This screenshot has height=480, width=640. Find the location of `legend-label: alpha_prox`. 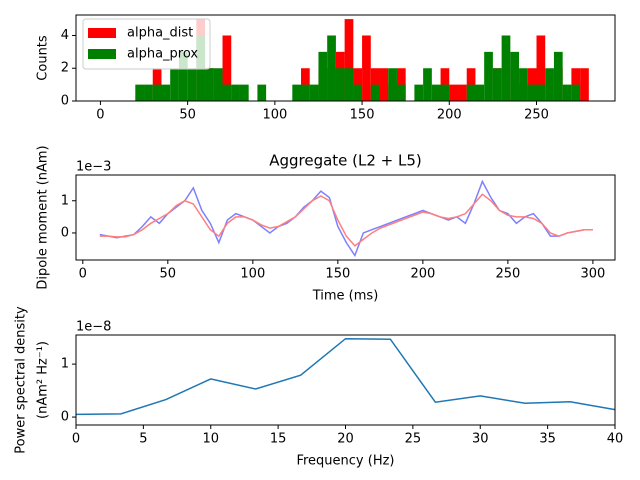

legend-label: alpha_prox is located at coordinates (162, 54).